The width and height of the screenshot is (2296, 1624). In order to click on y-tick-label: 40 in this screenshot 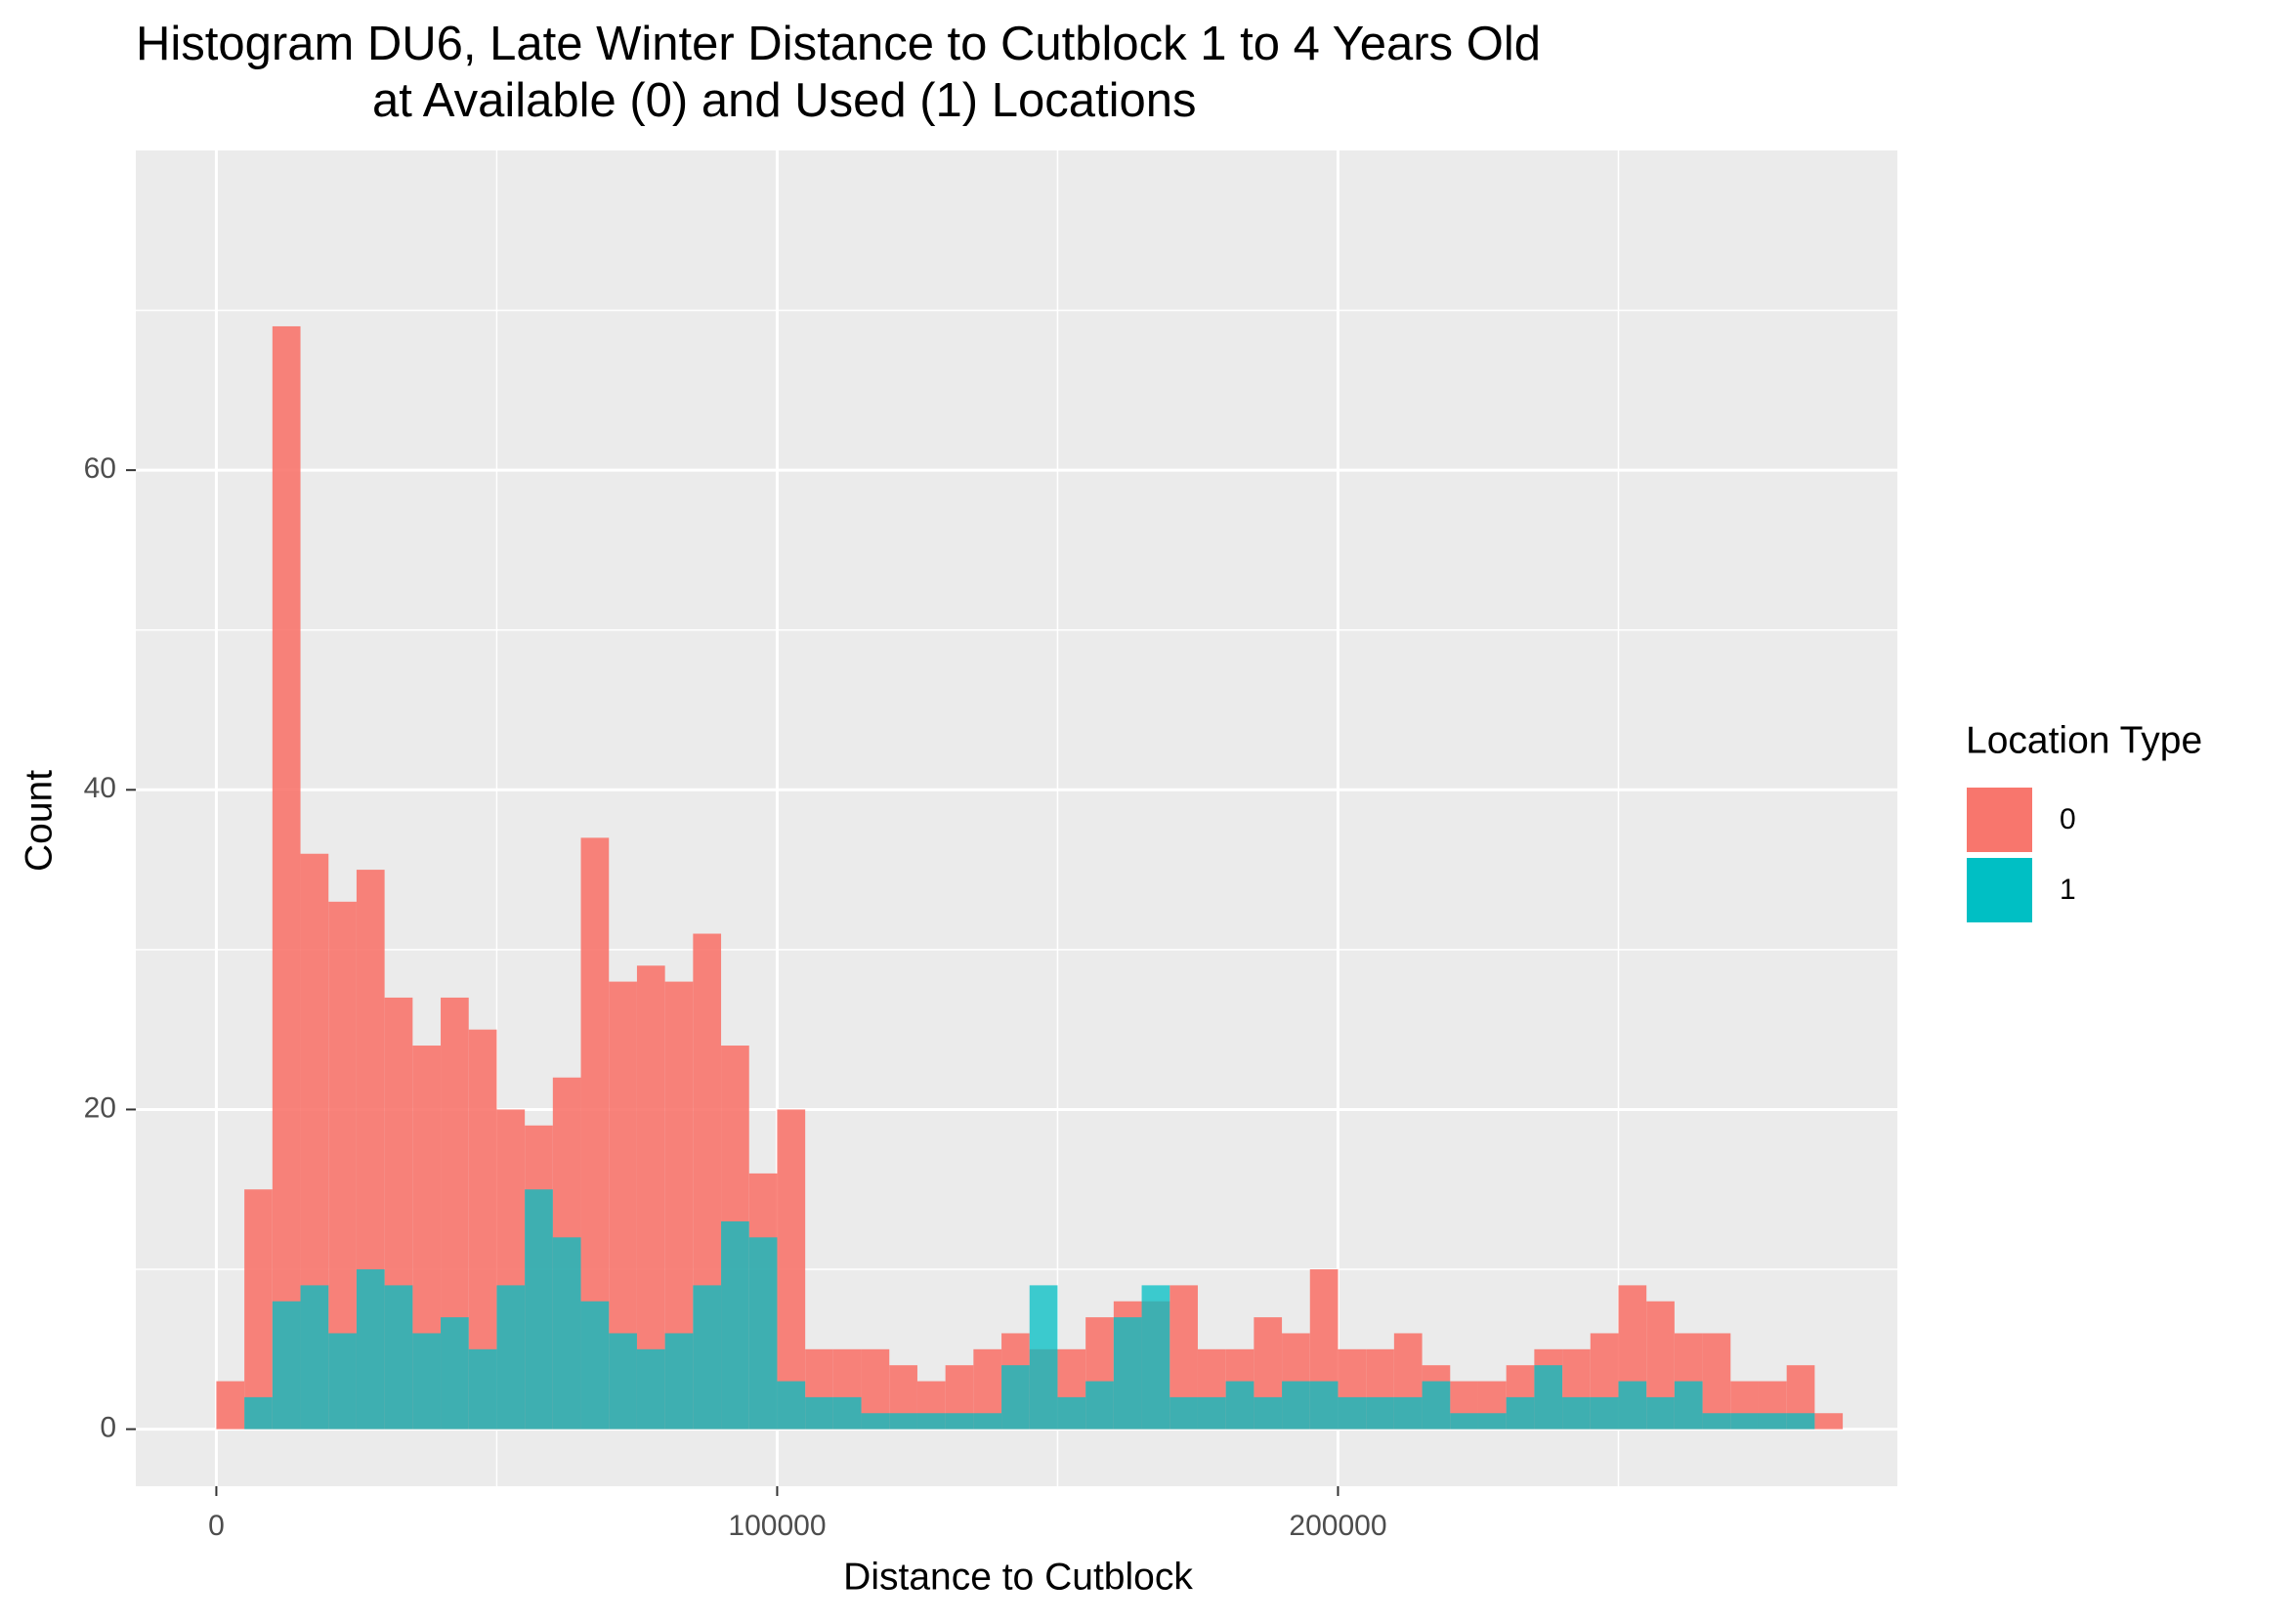, I will do `click(100, 788)`.